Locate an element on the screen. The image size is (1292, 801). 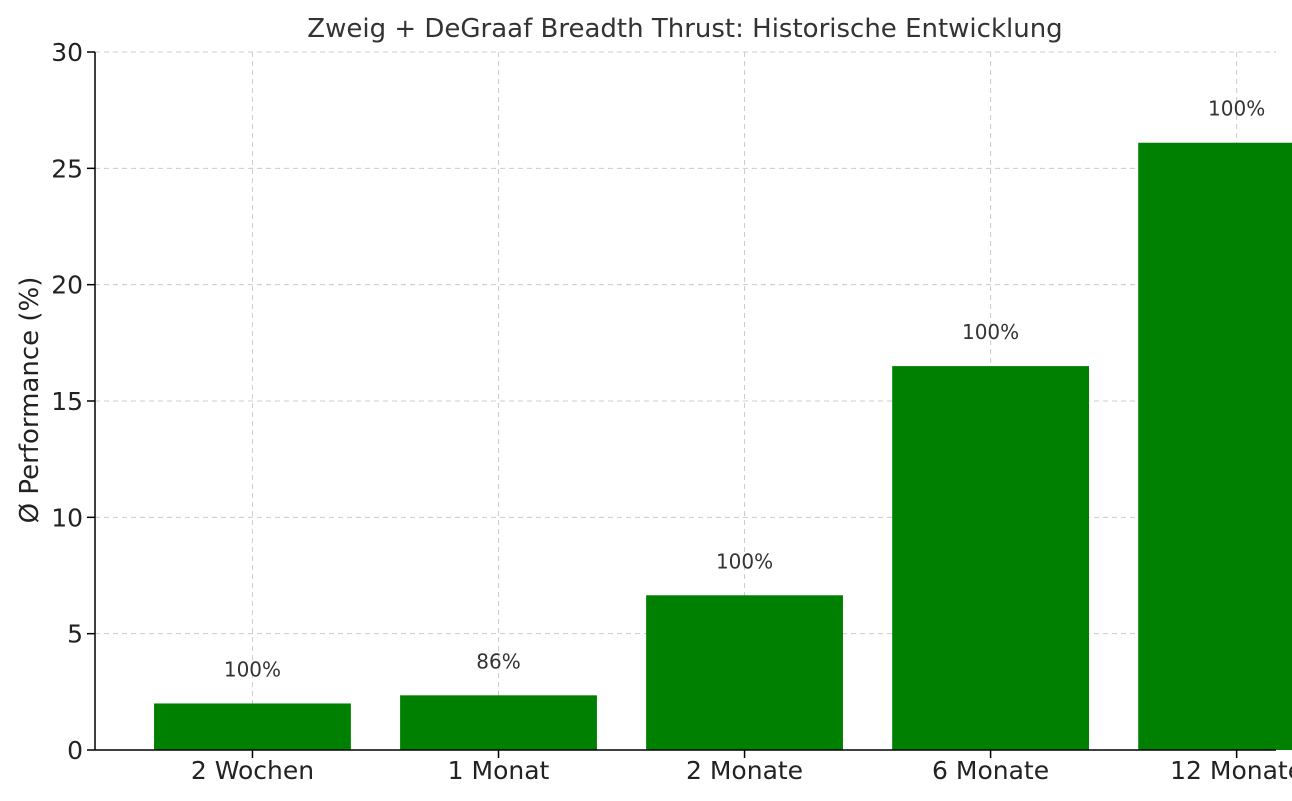
x-tick-label: 1 Monat is located at coordinates (499, 770).